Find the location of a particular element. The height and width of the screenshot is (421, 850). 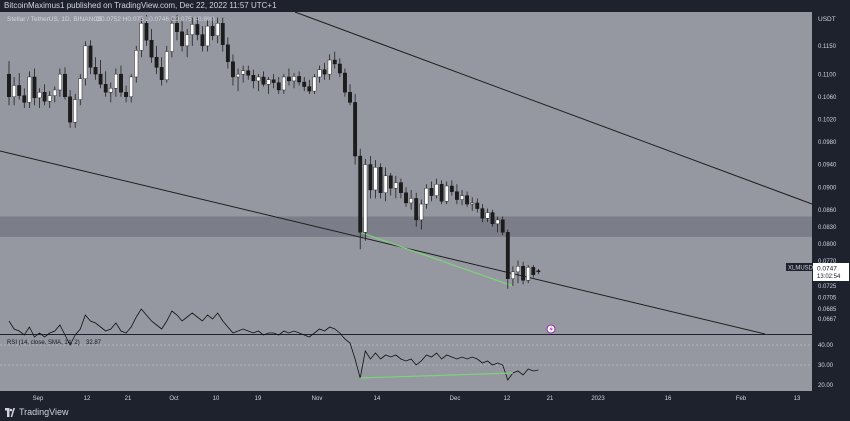

time-tick: 21 is located at coordinates (128, 399).